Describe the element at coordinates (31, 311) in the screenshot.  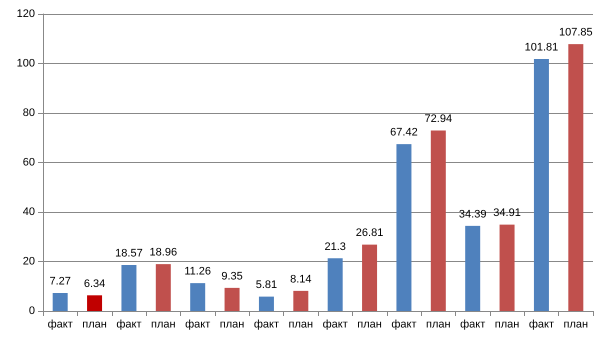
I see `y-tick-label: 0` at that location.